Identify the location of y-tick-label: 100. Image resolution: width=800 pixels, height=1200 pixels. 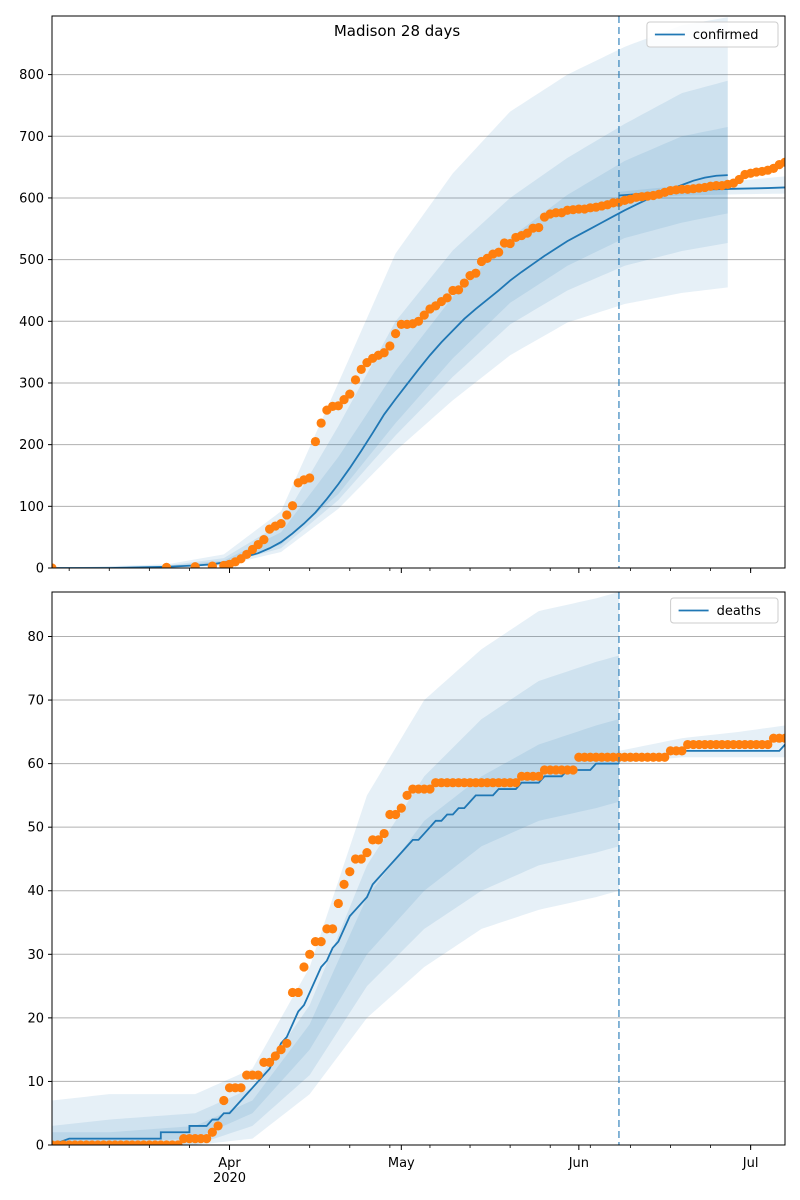
(31, 507).